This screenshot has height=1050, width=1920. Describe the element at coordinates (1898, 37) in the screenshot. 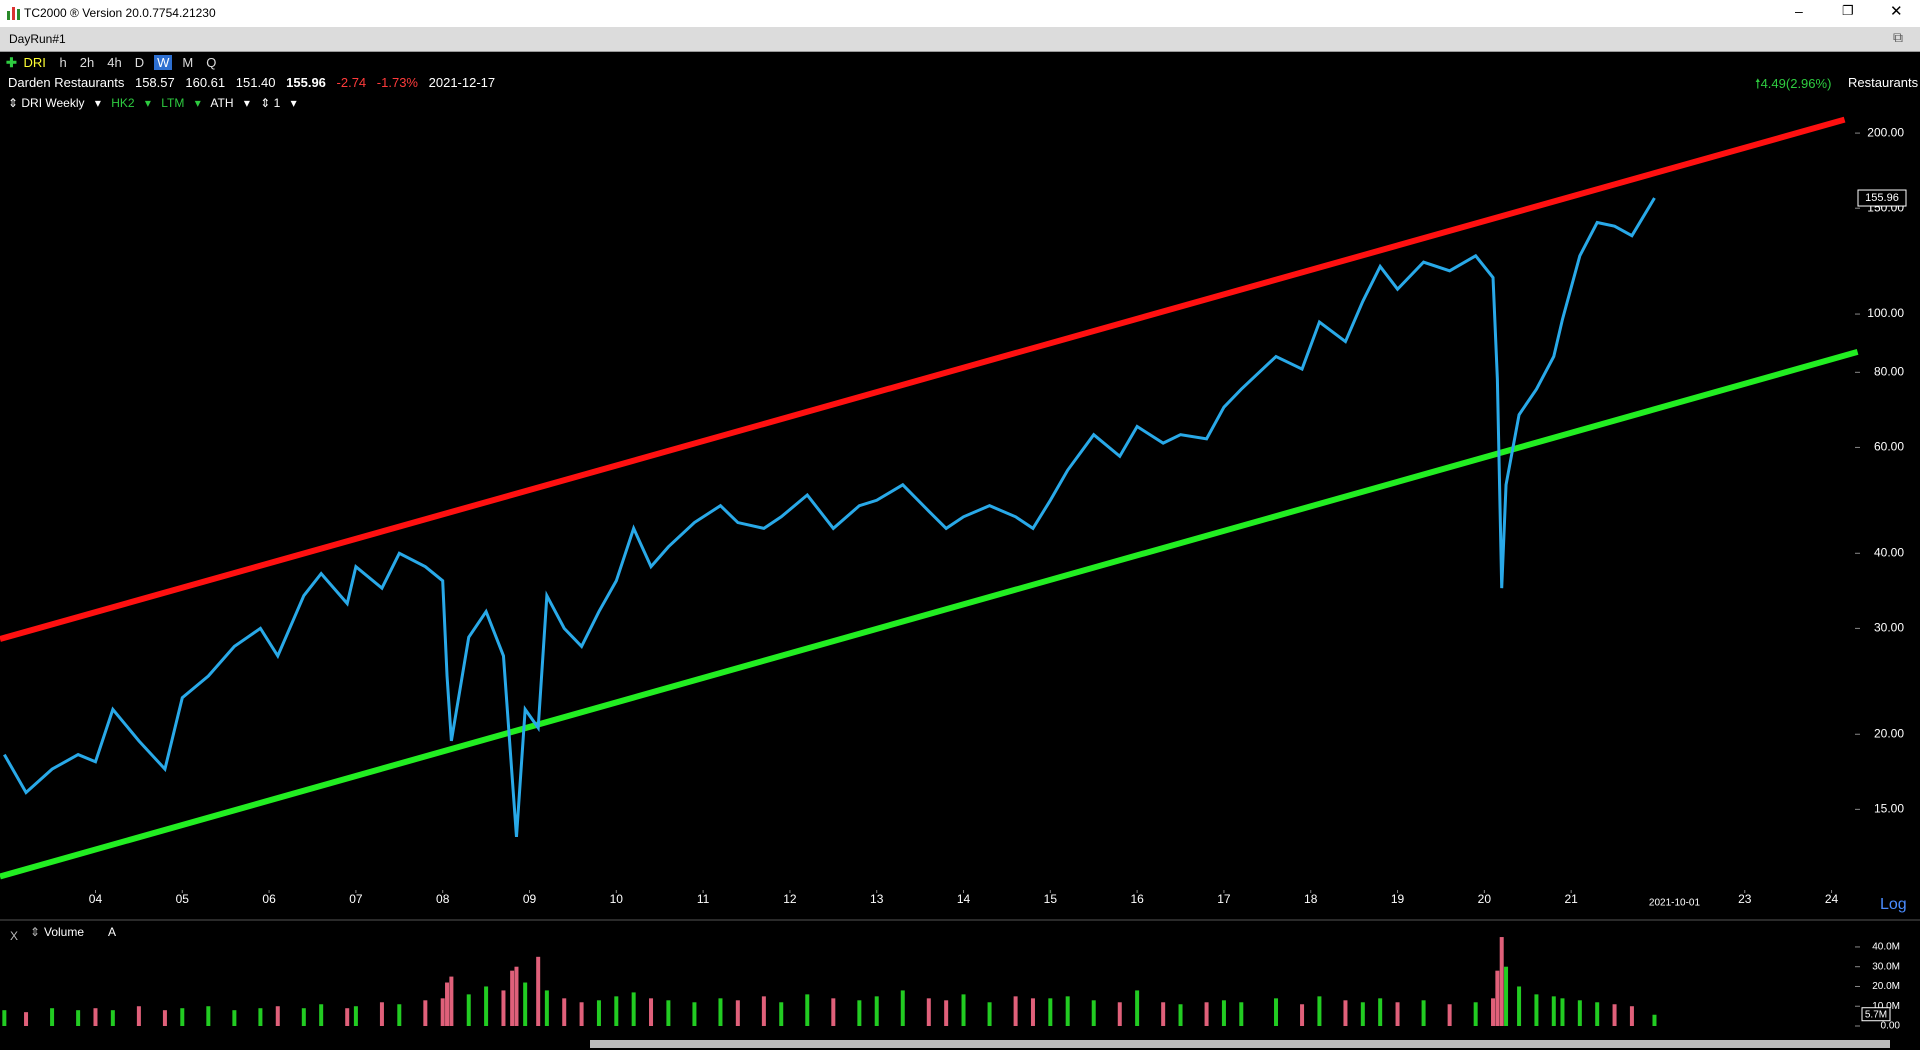

I see `restore-button: ⧉` at that location.